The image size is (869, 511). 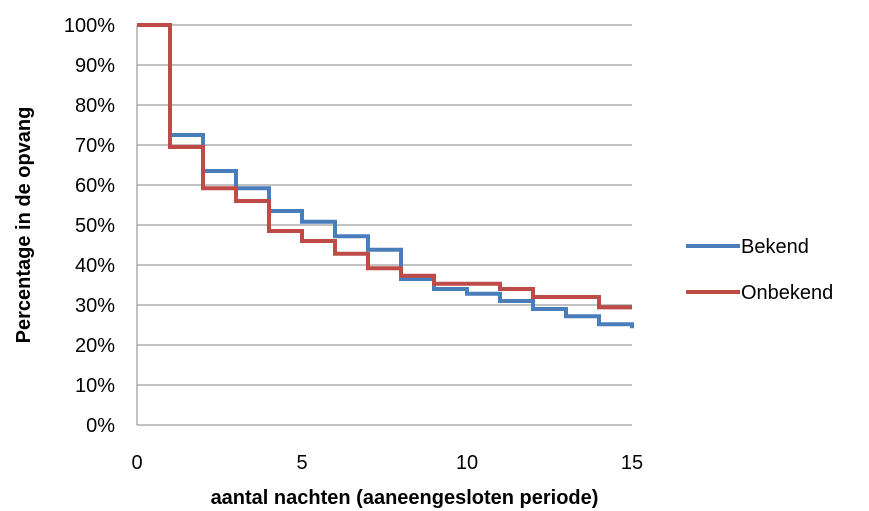 I want to click on y-tick-label: 10%, so click(x=95, y=386).